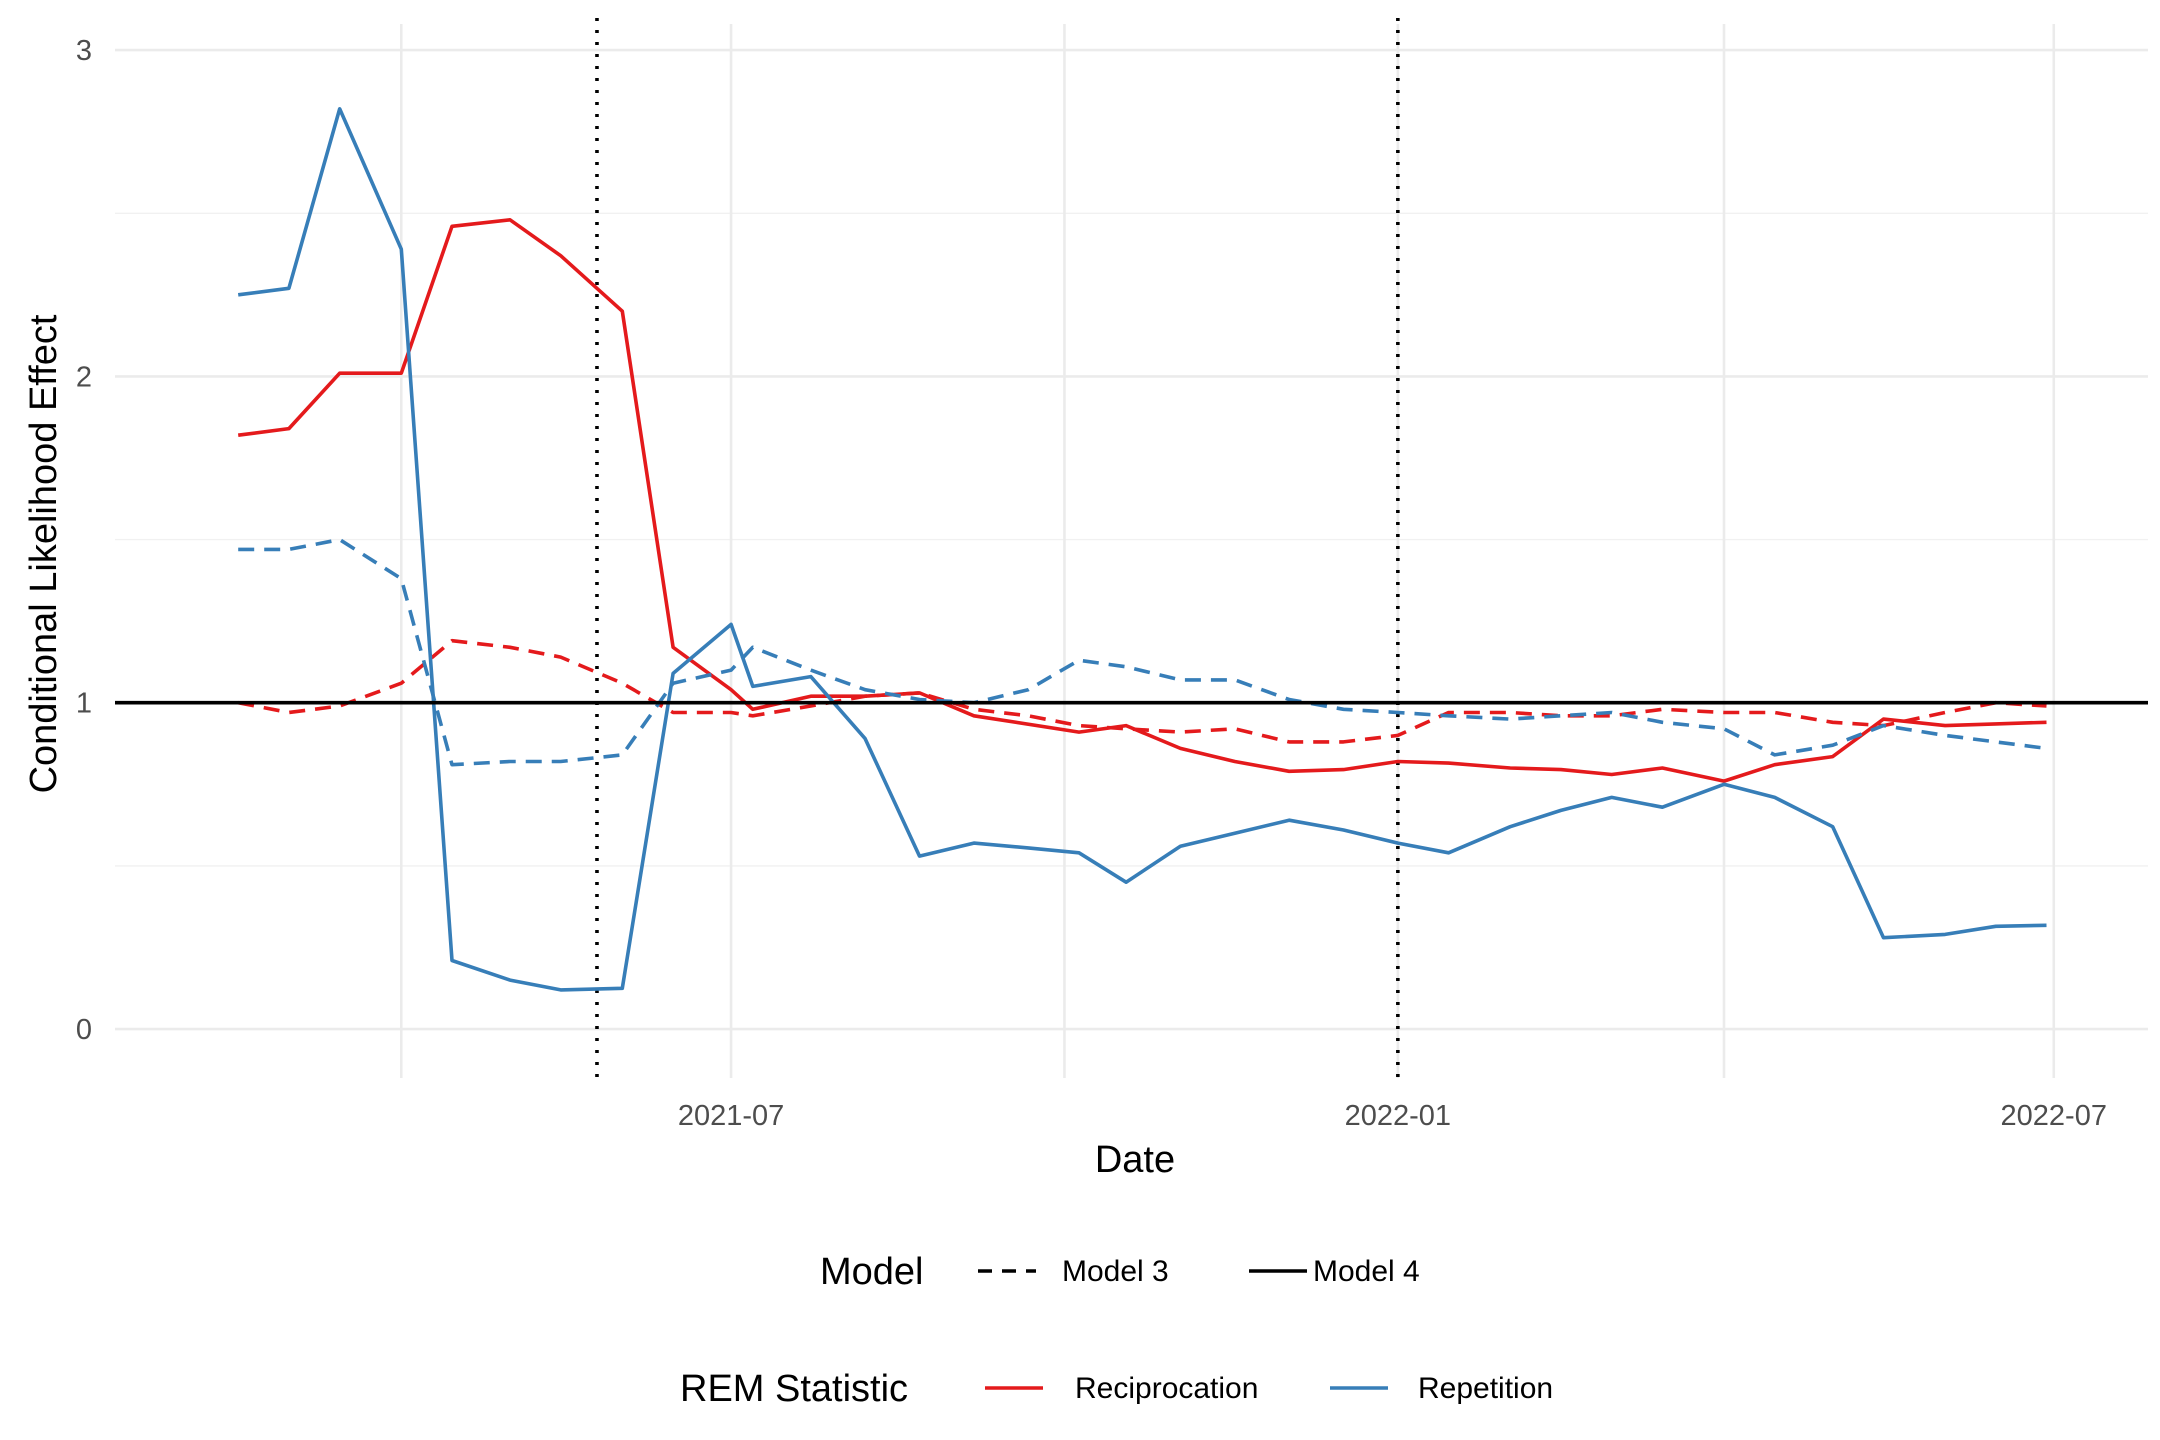 This screenshot has width=2160, height=1440. I want to click on legend-model-title: Model, so click(872, 1272).